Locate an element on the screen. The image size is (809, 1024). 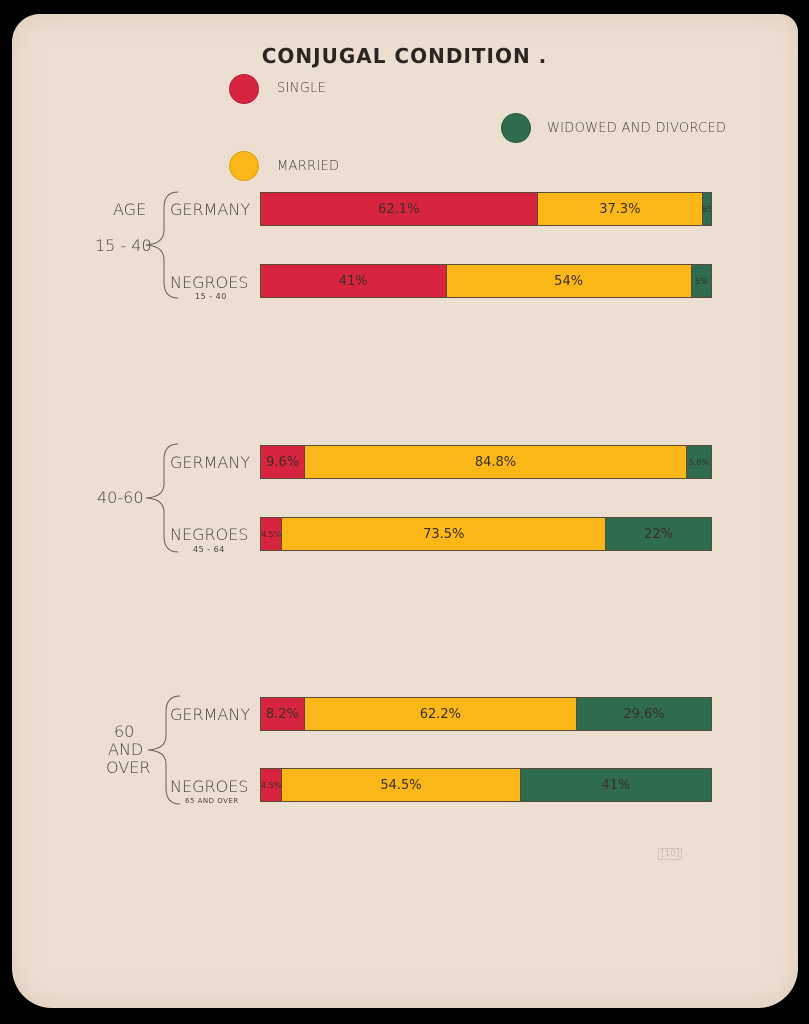
group-3-row-2-name: NEGROES is located at coordinates (209, 786).